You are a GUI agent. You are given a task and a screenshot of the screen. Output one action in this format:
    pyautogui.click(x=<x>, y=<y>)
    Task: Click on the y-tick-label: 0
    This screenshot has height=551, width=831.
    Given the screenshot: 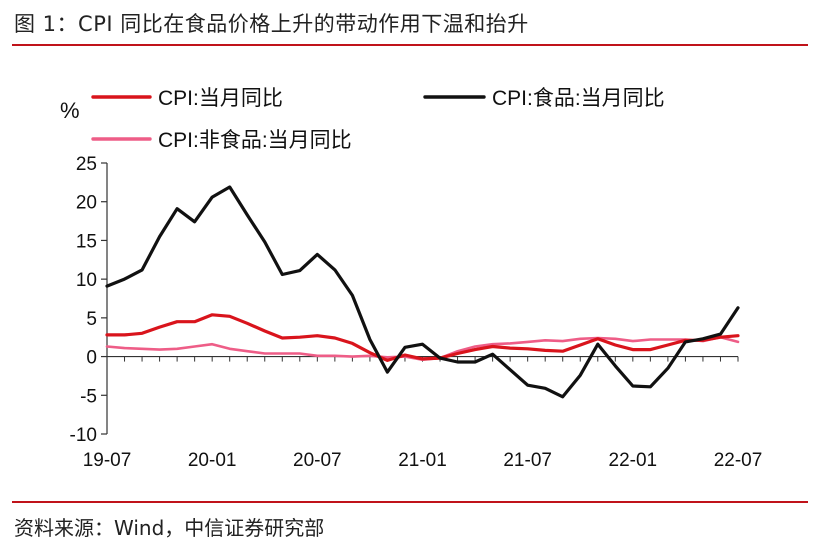 What is the action you would take?
    pyautogui.click(x=91, y=358)
    